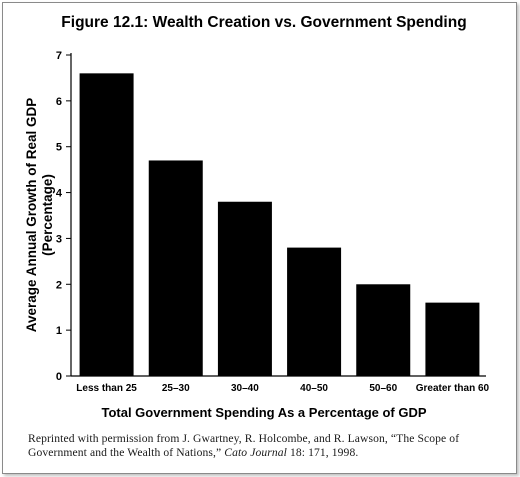 The image size is (520, 477). Describe the element at coordinates (47, 215) in the screenshot. I see `y-axis-label-line2: (Percentage)` at that location.